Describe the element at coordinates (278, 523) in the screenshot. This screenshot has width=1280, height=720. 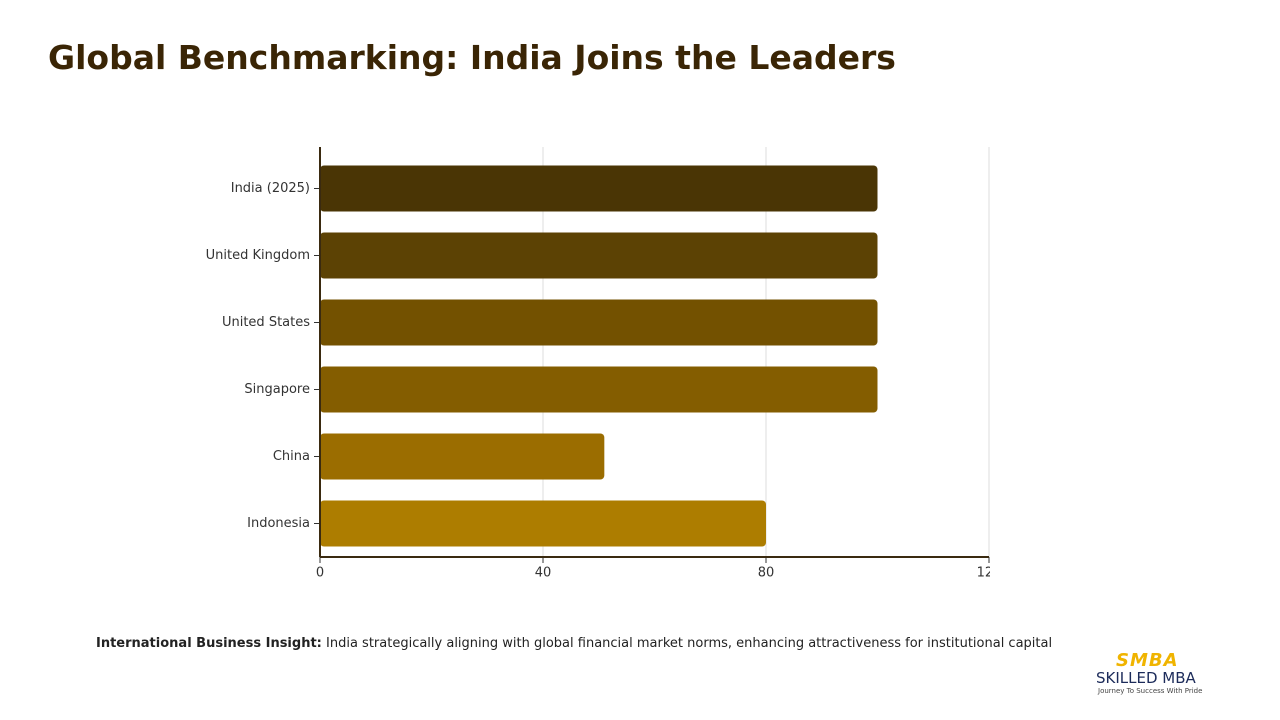
I see `y-tick-label: Indonesia` at that location.